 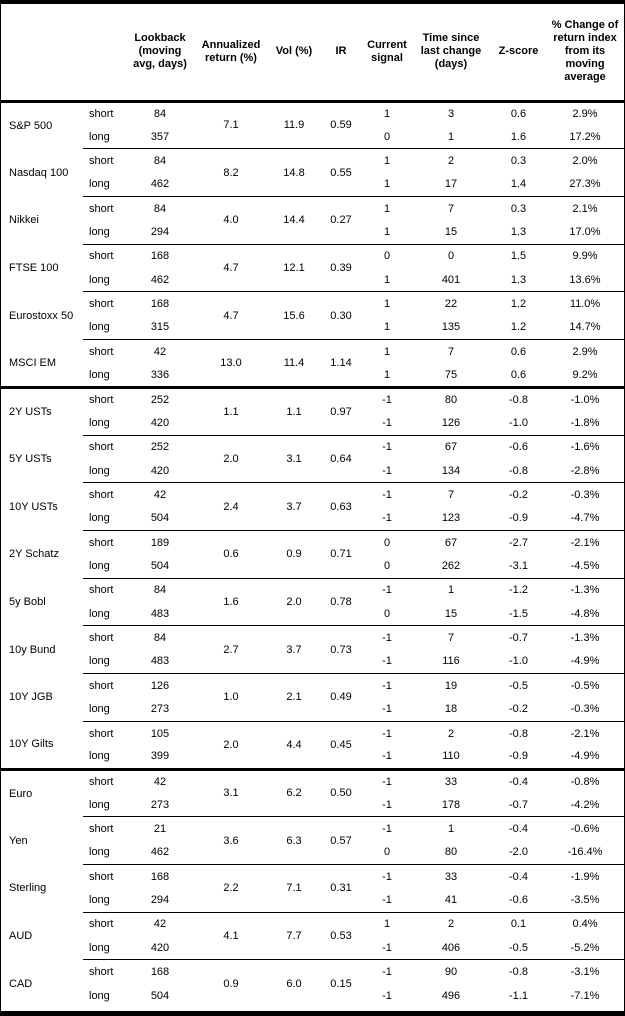 What do you see at coordinates (341, 983) in the screenshot?
I see `ir-value: 0.15` at bounding box center [341, 983].